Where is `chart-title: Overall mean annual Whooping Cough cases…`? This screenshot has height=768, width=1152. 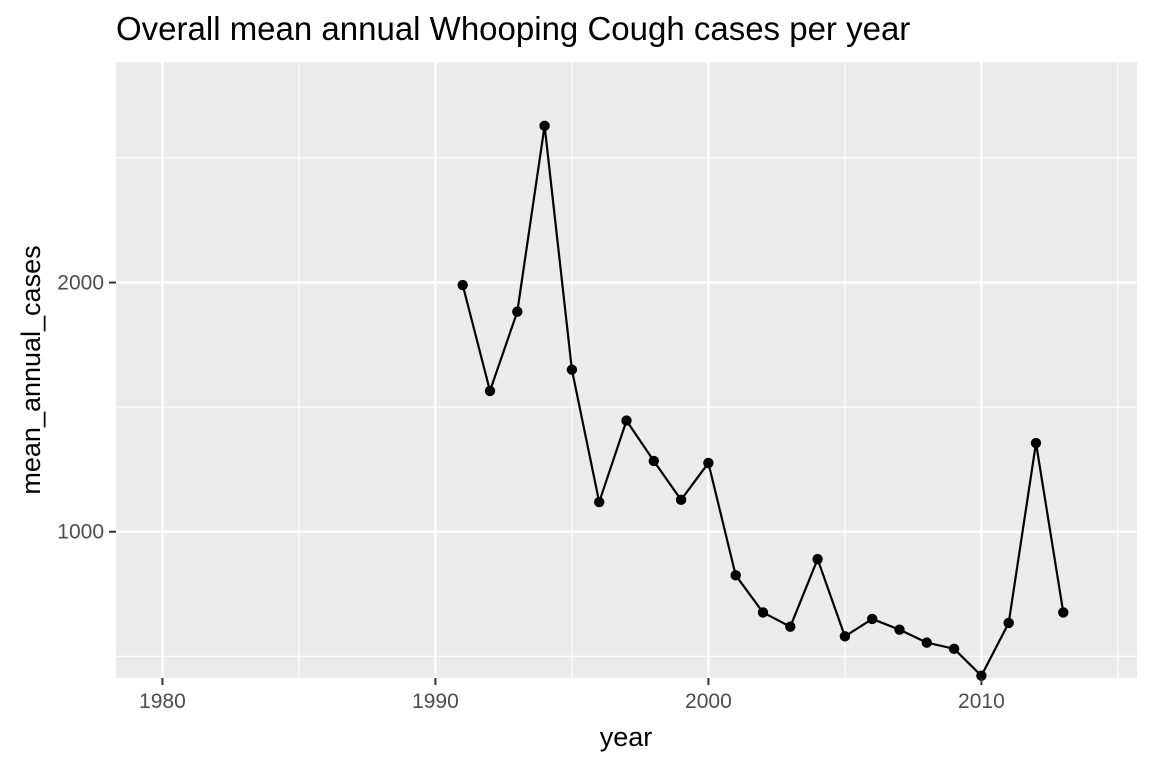
chart-title: Overall mean annual Whooping Cough cases… is located at coordinates (513, 28).